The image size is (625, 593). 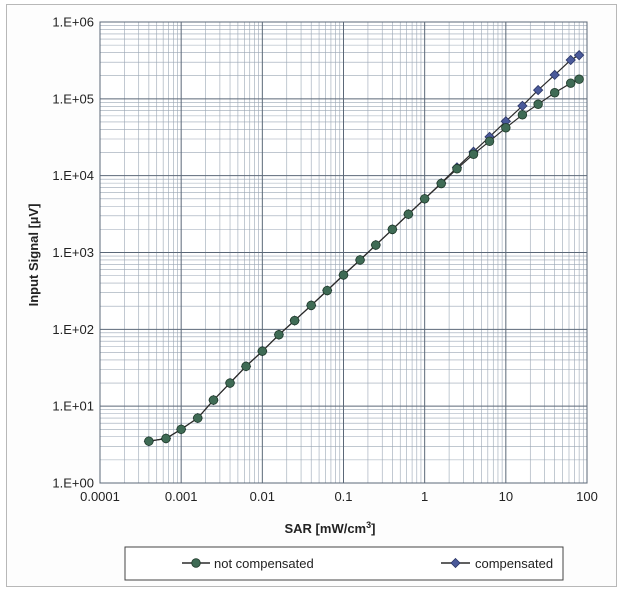 What do you see at coordinates (264, 563) in the screenshot?
I see `legend-label-not-compensated: not compensated` at bounding box center [264, 563].